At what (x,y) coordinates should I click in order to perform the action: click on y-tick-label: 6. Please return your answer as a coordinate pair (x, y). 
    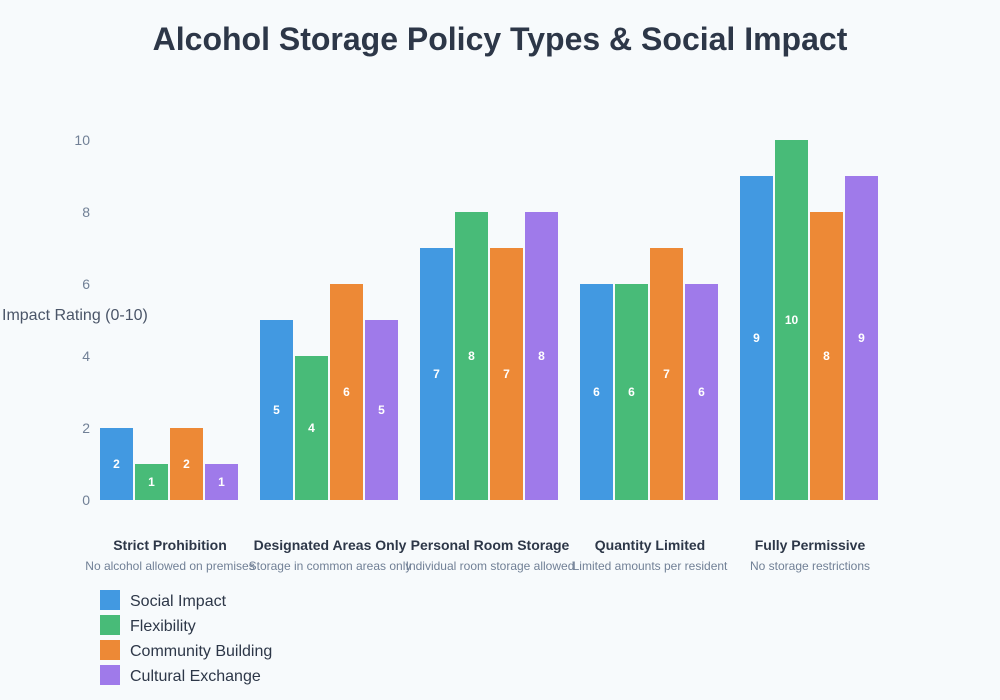
    Looking at the image, I should click on (86, 284).